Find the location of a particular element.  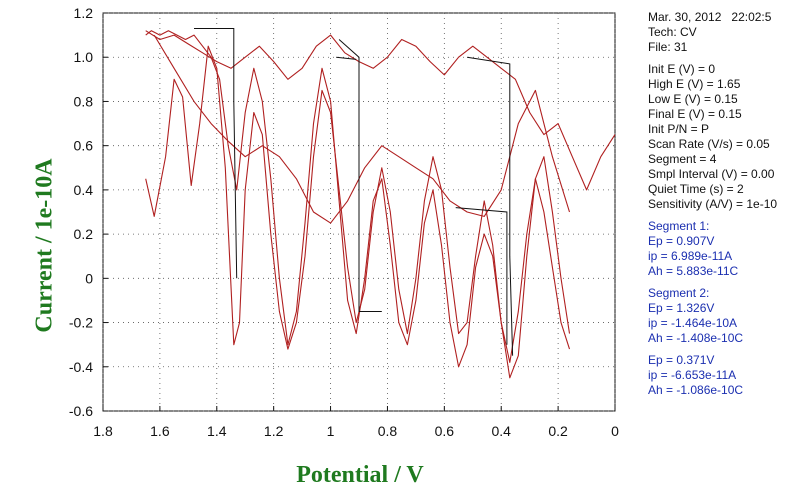

tech-label: Tech: CV is located at coordinates (672, 32).